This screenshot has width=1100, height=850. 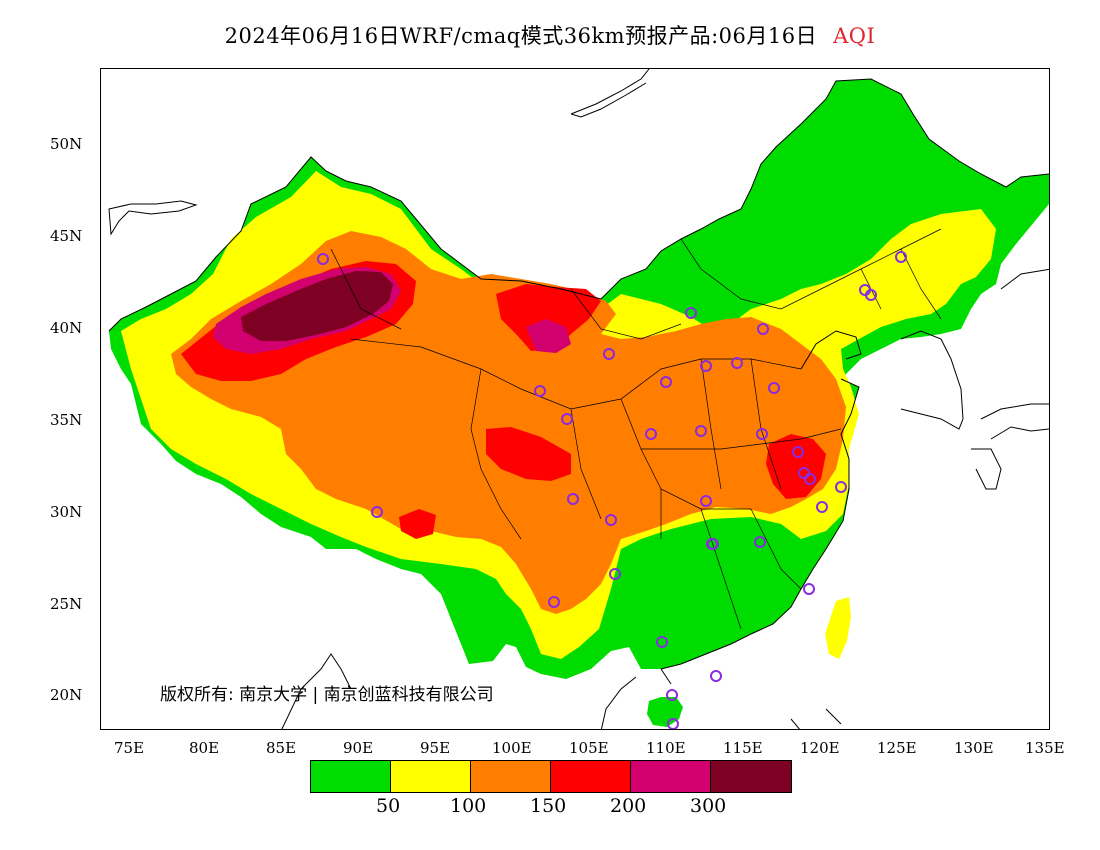 What do you see at coordinates (561, 691) in the screenshot?
I see `southeast-asia-coast` at bounding box center [561, 691].